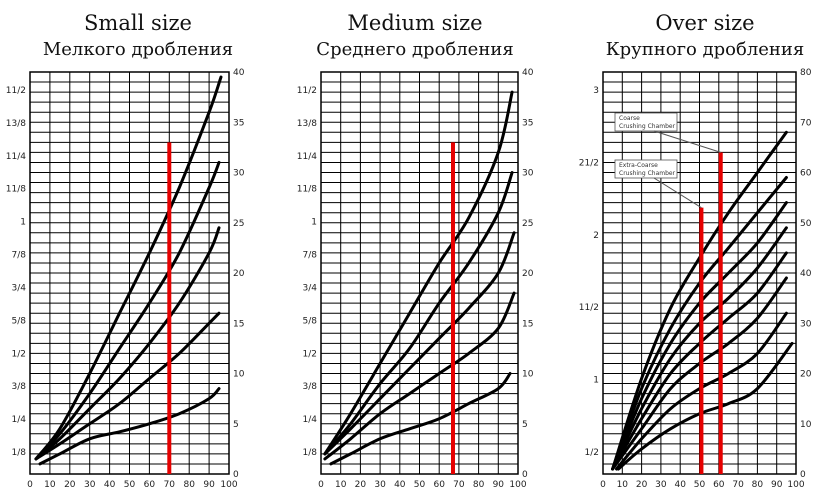 The image size is (814, 500). I want to click on chart-title: Over size, so click(704, 23).